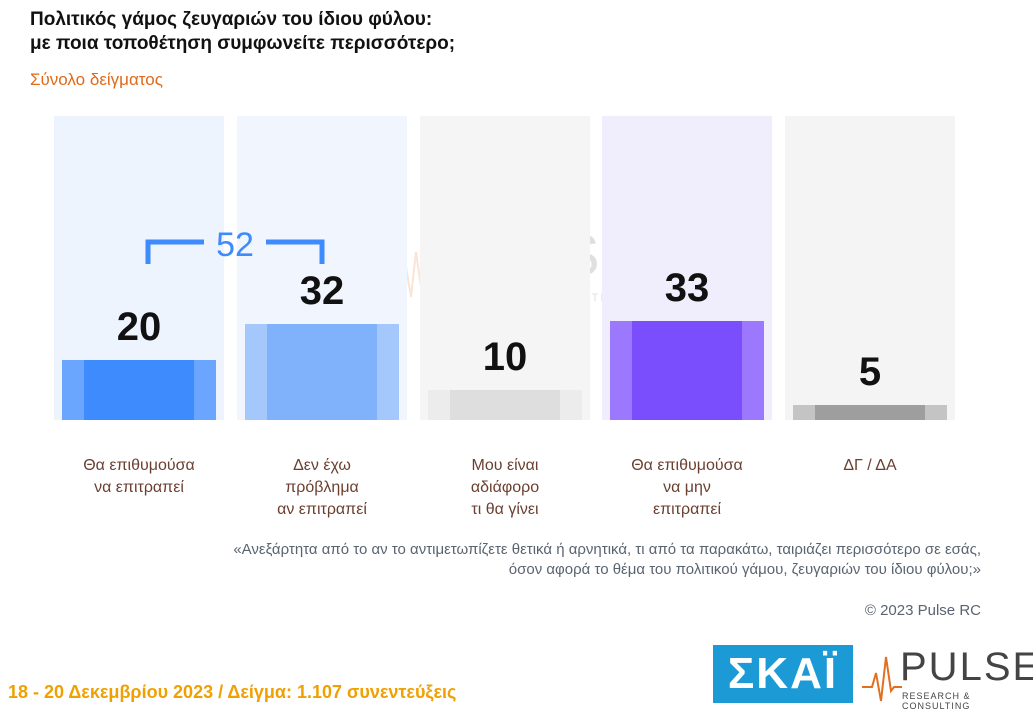 This screenshot has width=1033, height=719. What do you see at coordinates (882, 679) in the screenshot?
I see `pulse-logo-wave-icon` at bounding box center [882, 679].